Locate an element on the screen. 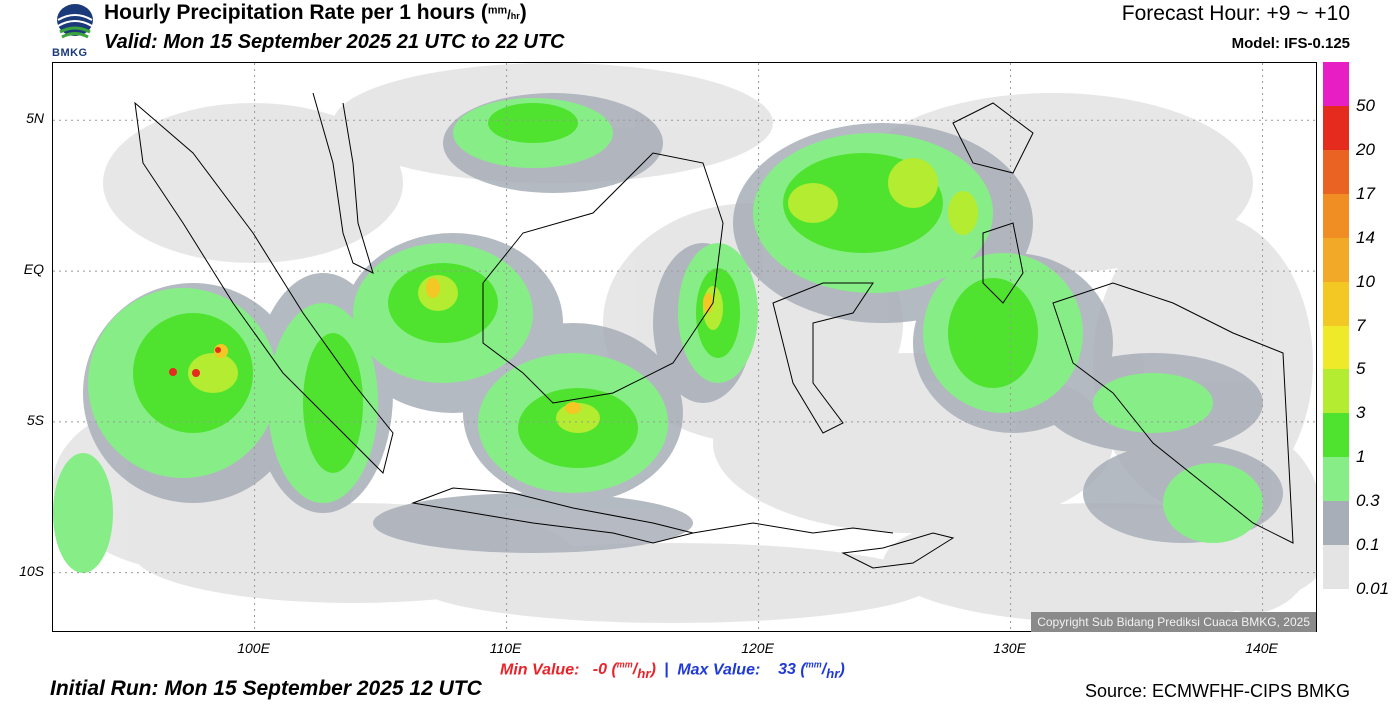 This screenshot has width=1400, height=709. lon-label-140e: 140E is located at coordinates (1261, 648).